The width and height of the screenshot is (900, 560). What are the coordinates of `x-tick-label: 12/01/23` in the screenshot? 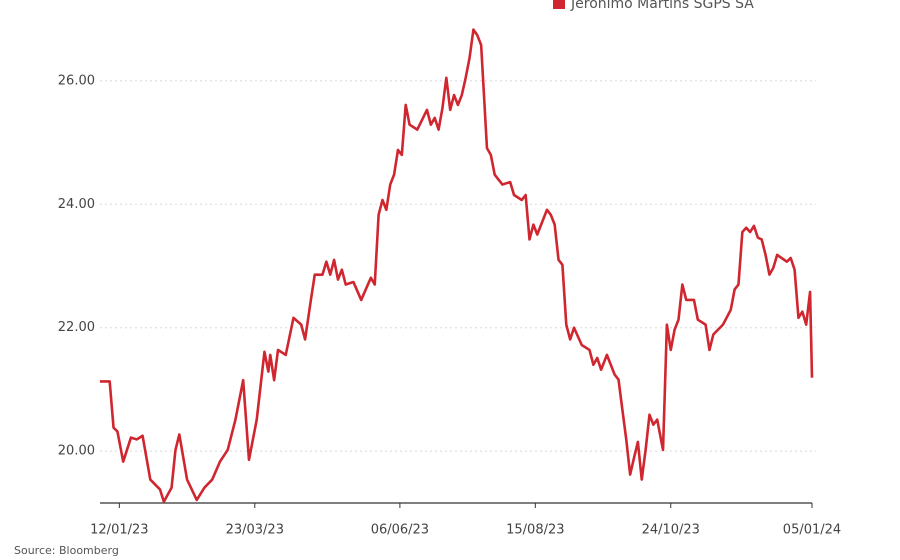 It's located at (119, 530).